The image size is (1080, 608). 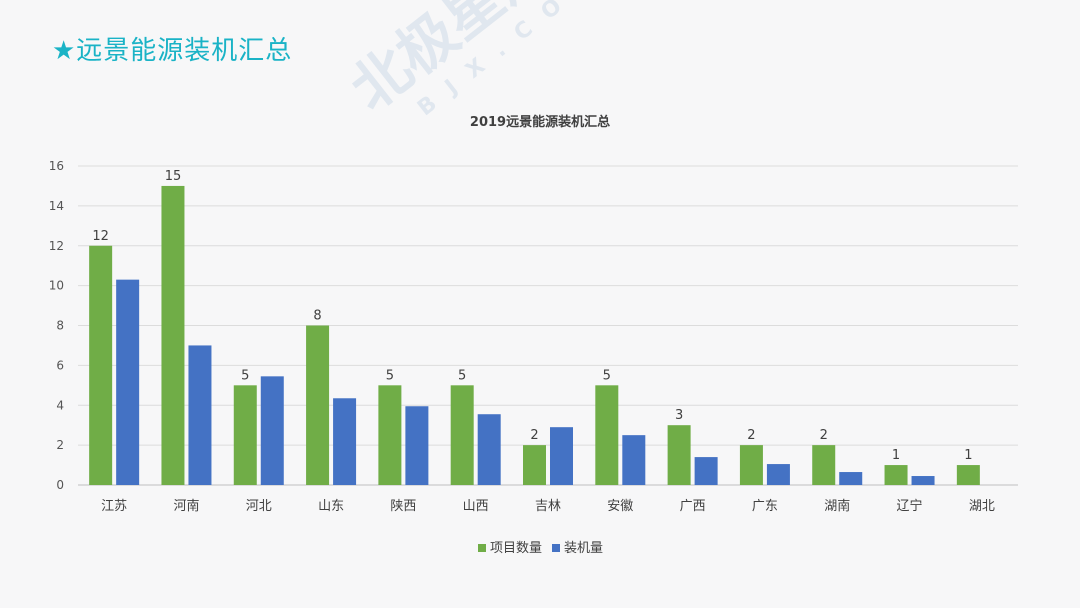 I want to click on y-tick-label: 10, so click(x=56, y=286).